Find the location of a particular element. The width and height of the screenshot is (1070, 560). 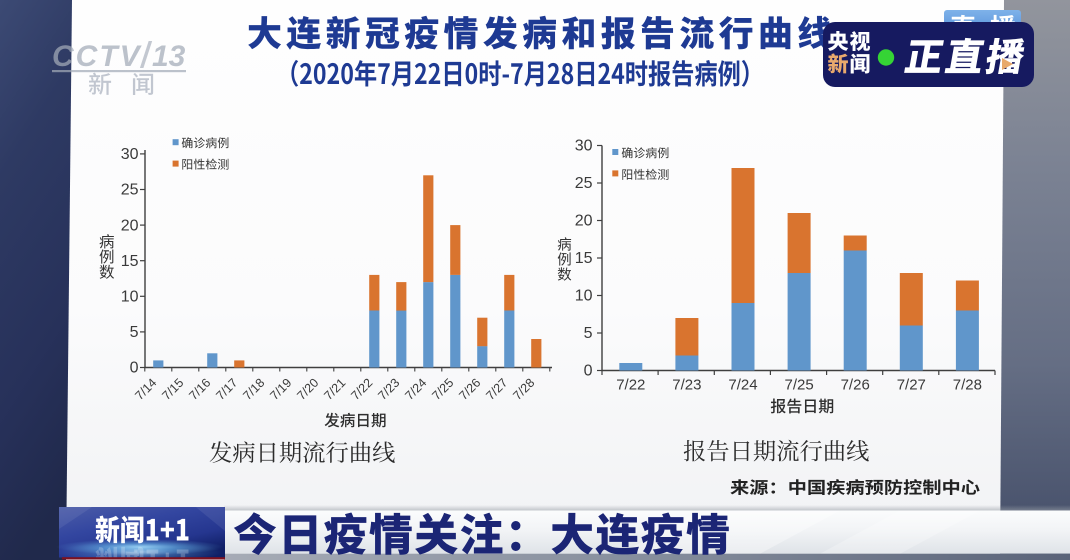

svg-text: 7/23 is located at coordinates (686, 385).